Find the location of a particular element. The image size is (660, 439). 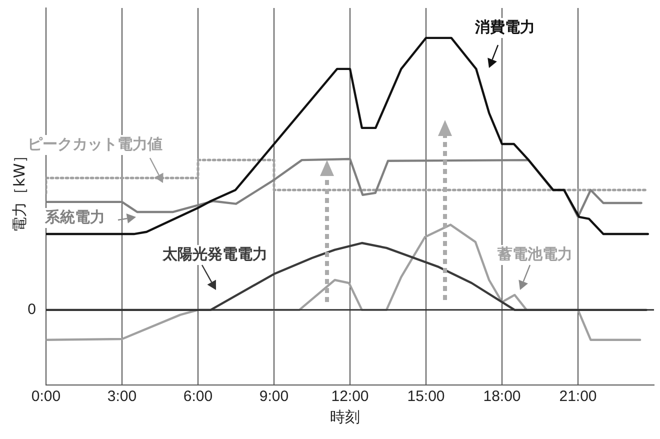

series-label: 消費電力 is located at coordinates (504, 27).